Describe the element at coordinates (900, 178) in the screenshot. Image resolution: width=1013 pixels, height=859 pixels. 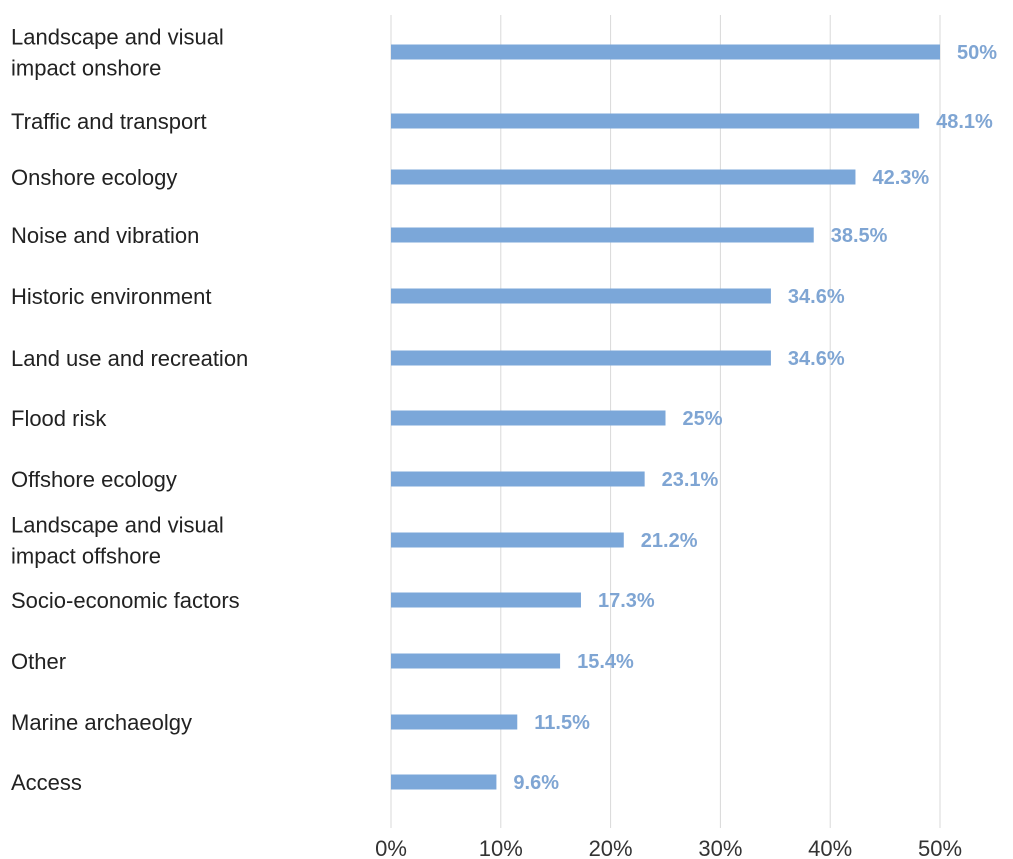
I see `value-label: 42.3%` at that location.